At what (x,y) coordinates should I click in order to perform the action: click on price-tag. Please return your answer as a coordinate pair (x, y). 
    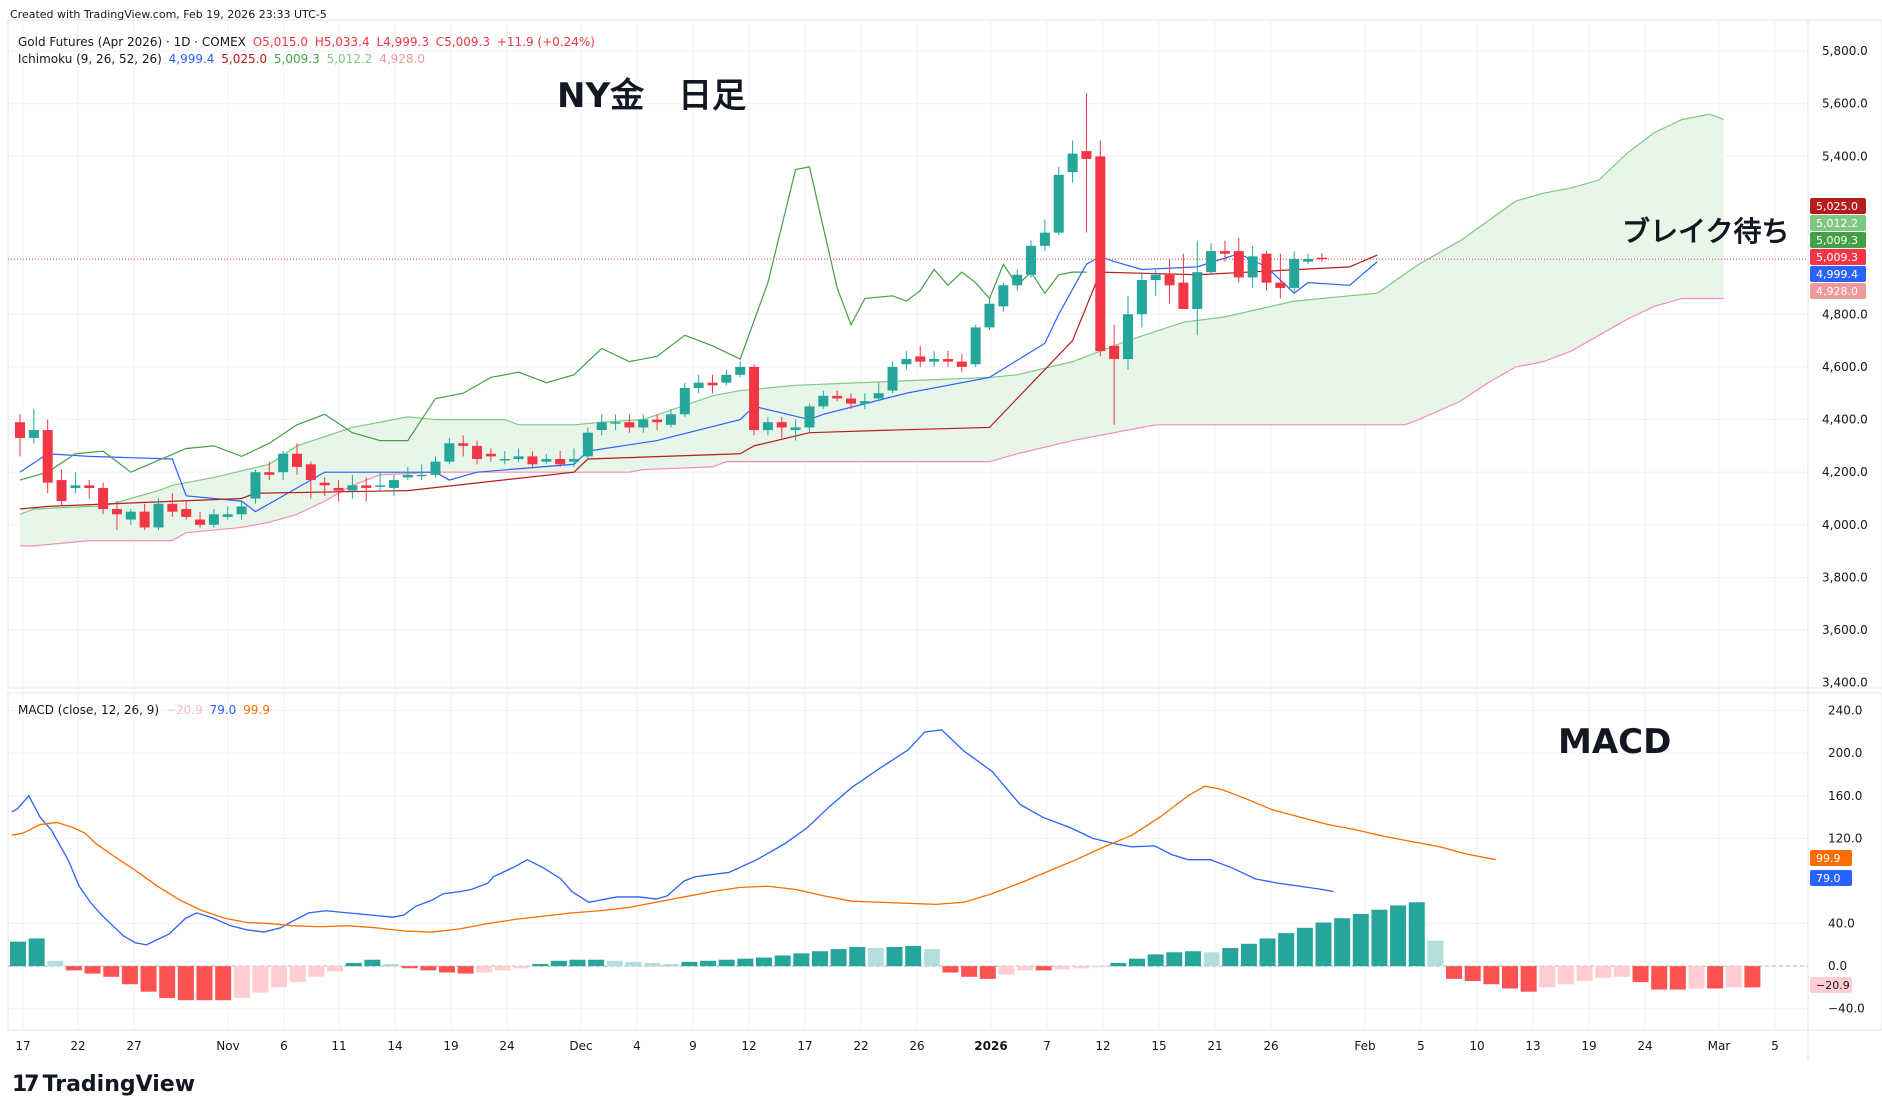
    Looking at the image, I should click on (1838, 223).